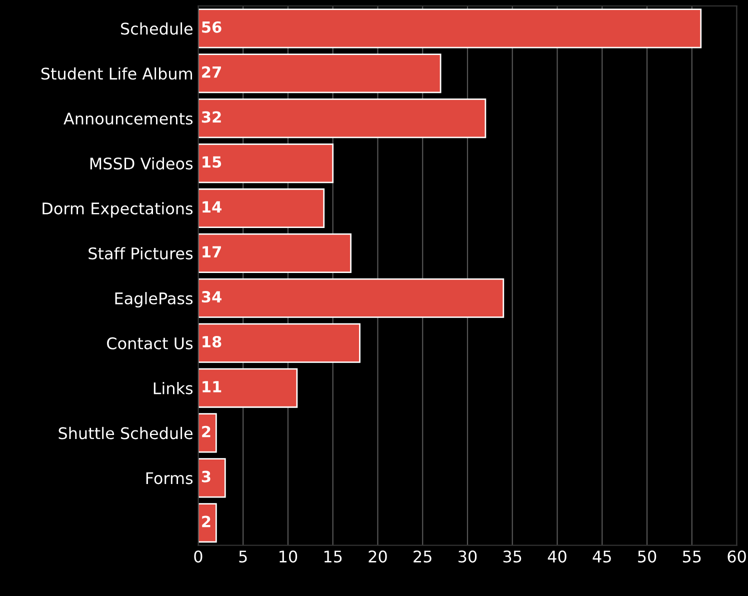 This screenshot has width=748, height=596. I want to click on y-tick-label: EaglePass, so click(154, 300).